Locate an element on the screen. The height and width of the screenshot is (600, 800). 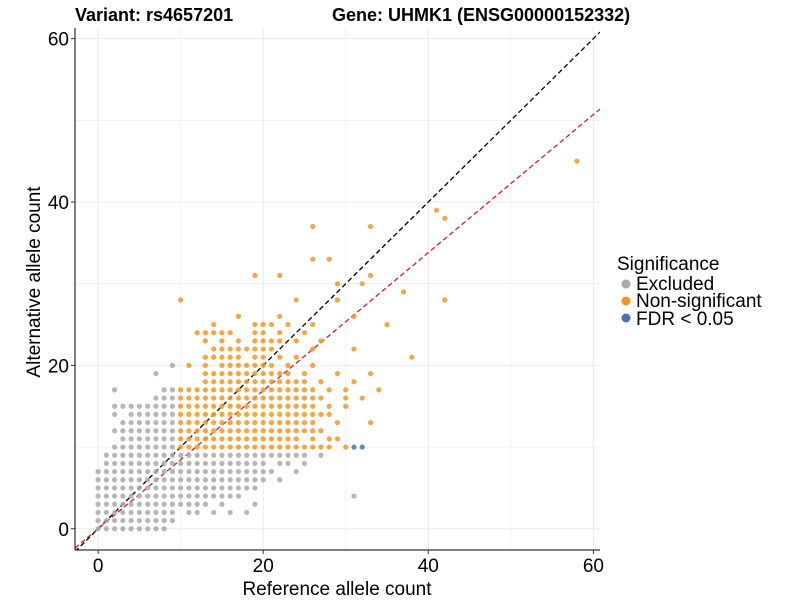
legend-marker-non-significant is located at coordinates (626, 301).